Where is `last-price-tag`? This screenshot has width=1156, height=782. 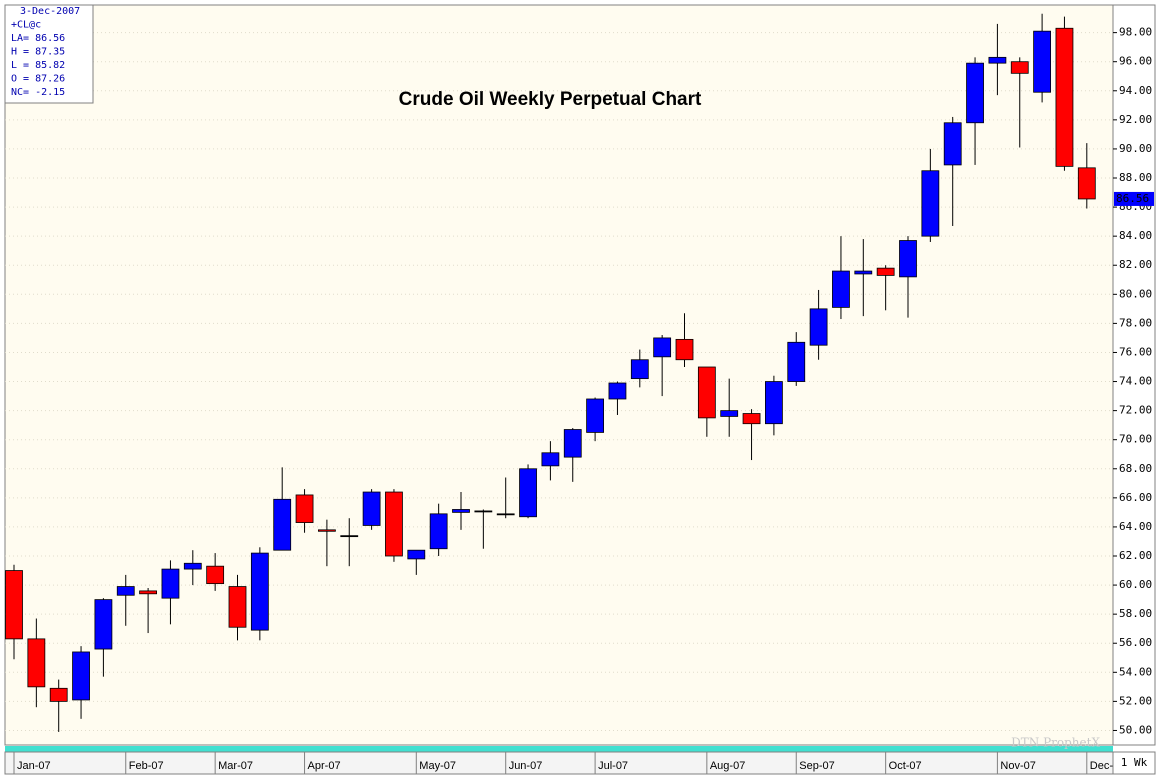 last-price-tag is located at coordinates (1134, 198).